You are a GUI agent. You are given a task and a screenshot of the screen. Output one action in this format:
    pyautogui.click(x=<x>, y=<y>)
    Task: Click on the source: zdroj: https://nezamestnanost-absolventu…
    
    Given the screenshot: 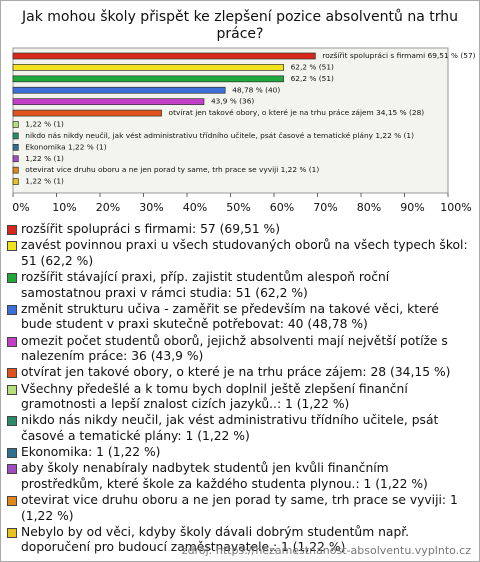 What is the action you would take?
    pyautogui.click(x=326, y=550)
    